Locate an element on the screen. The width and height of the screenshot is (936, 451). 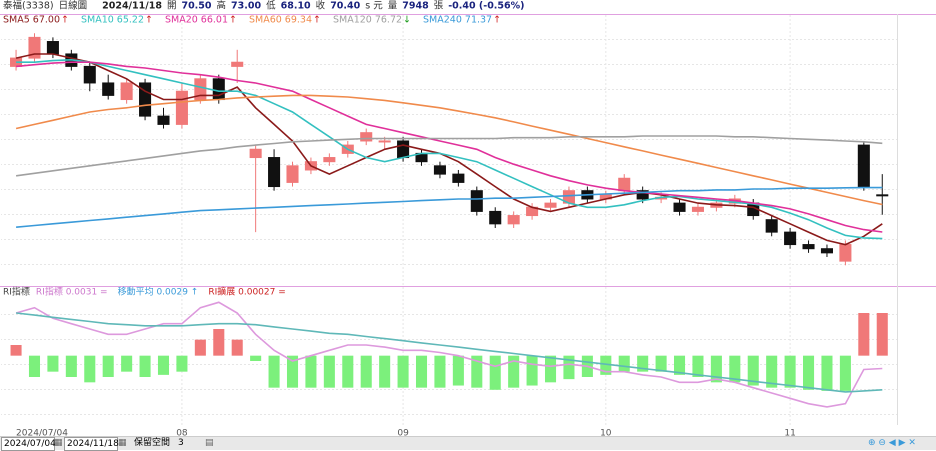
stock-name: 泰福(3338) is located at coordinates (28, 6).